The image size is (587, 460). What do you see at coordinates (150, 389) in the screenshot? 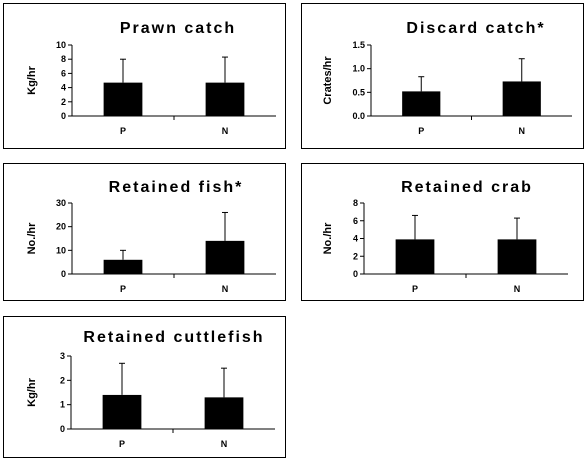
I see `retained-cuttlefish-chart: Retained cuttlefish Kg/hr 0 1 2 3 P N` at bounding box center [150, 389].